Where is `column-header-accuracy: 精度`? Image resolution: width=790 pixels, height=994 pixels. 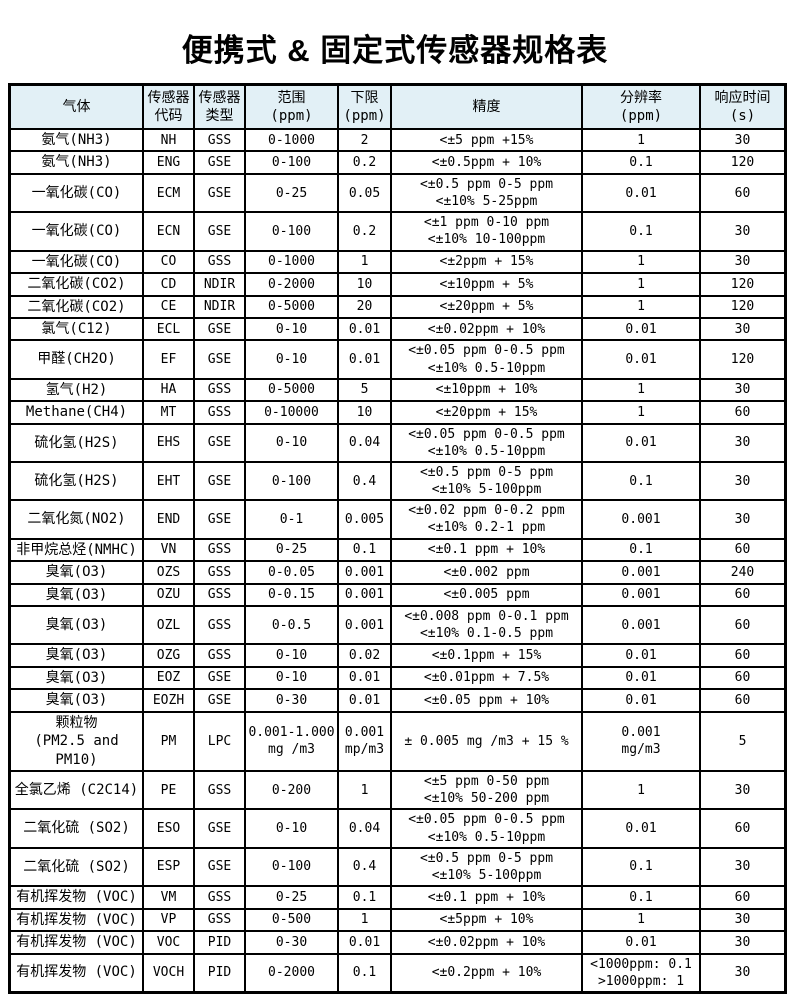 column-header-accuracy: 精度 is located at coordinates (486, 106).